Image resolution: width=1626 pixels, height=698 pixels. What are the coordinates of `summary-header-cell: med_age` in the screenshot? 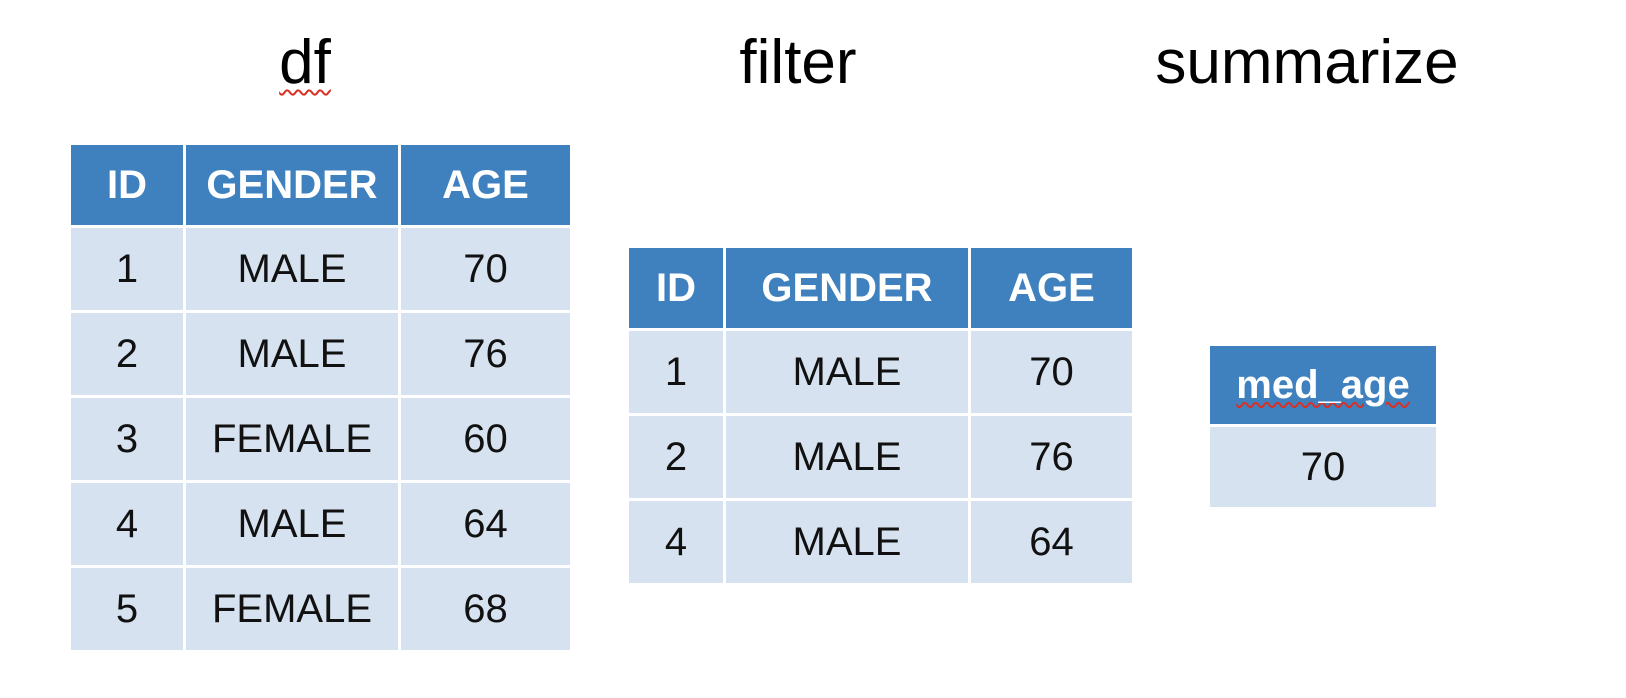 It's located at (1323, 385).